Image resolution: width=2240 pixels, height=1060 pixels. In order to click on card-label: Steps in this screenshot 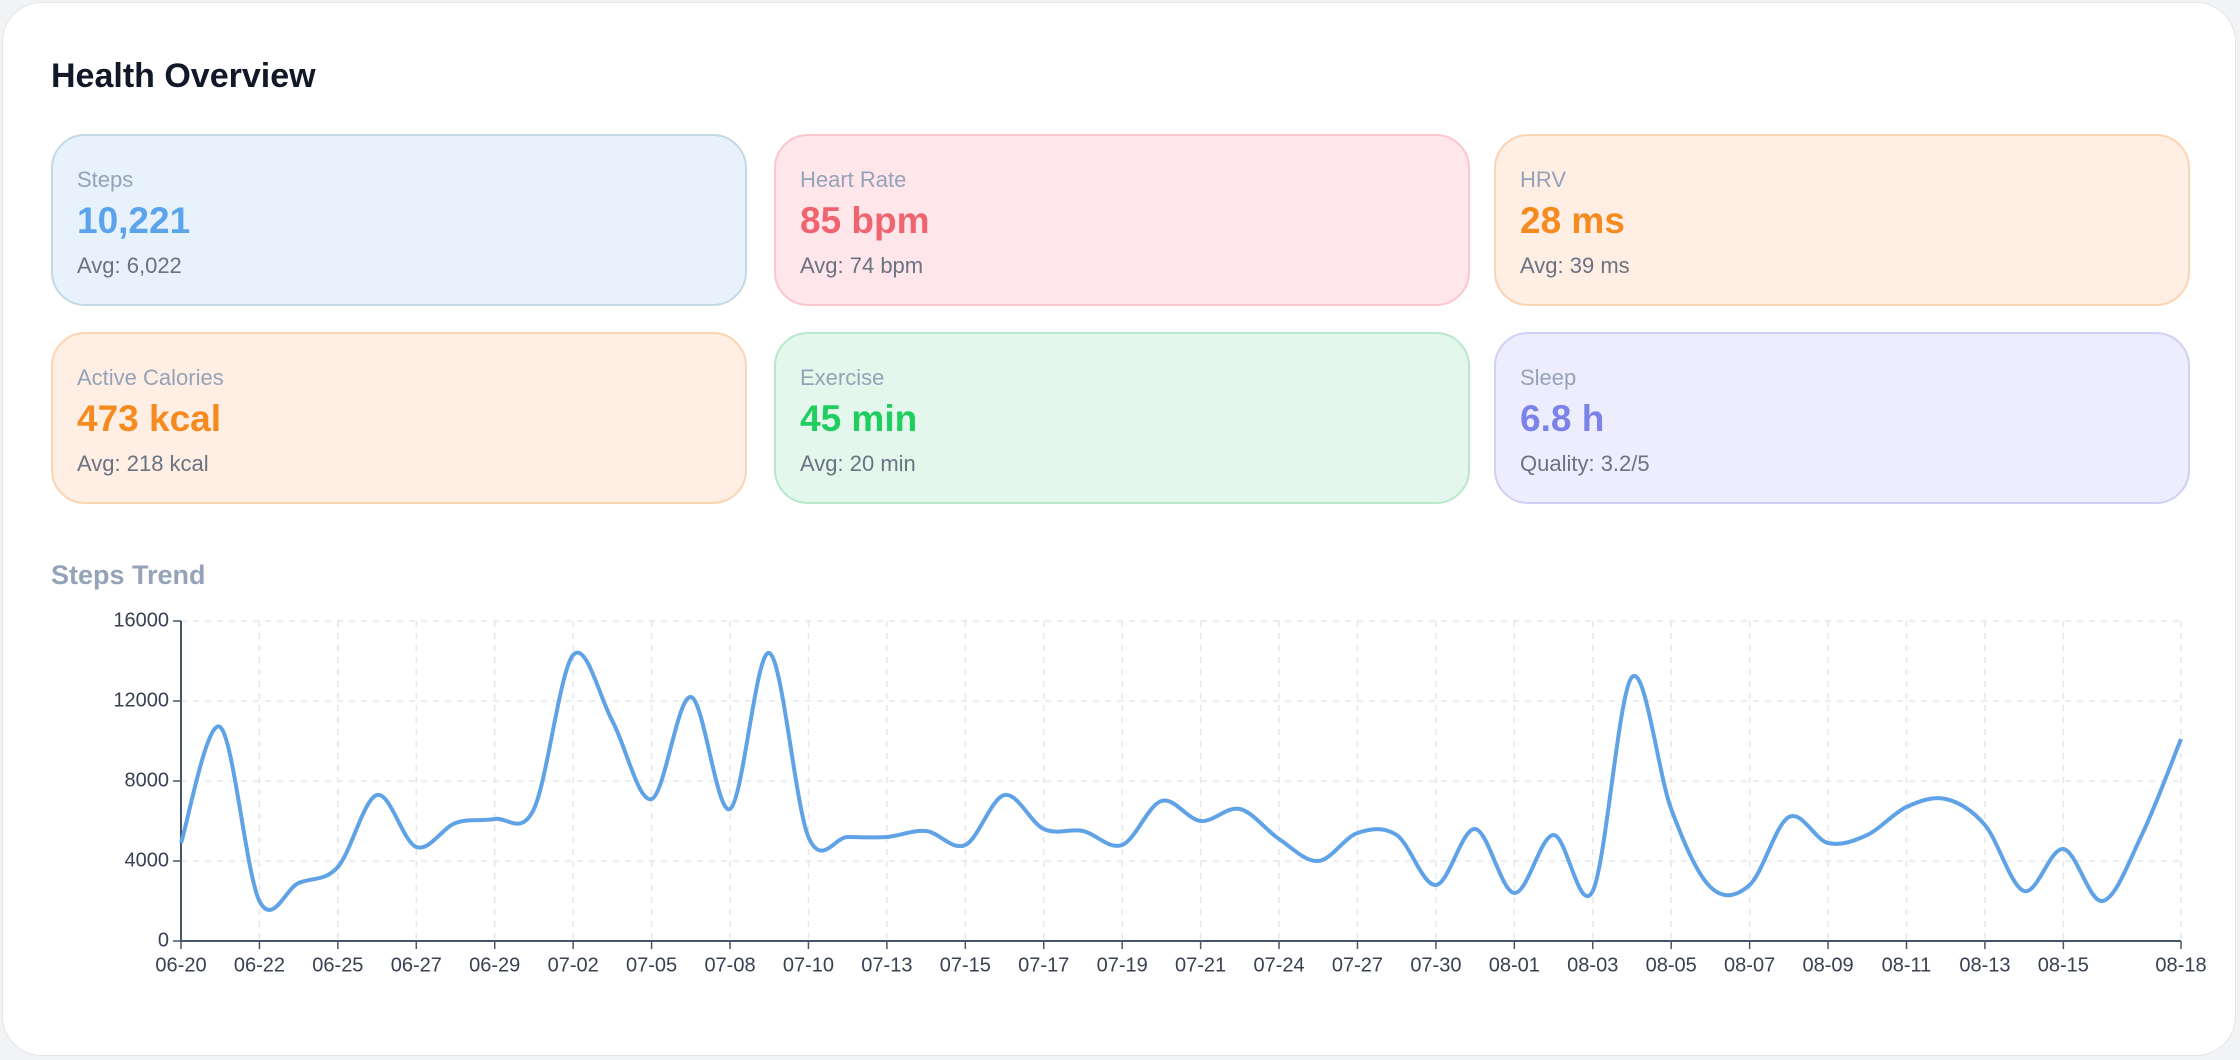, I will do `click(105, 179)`.